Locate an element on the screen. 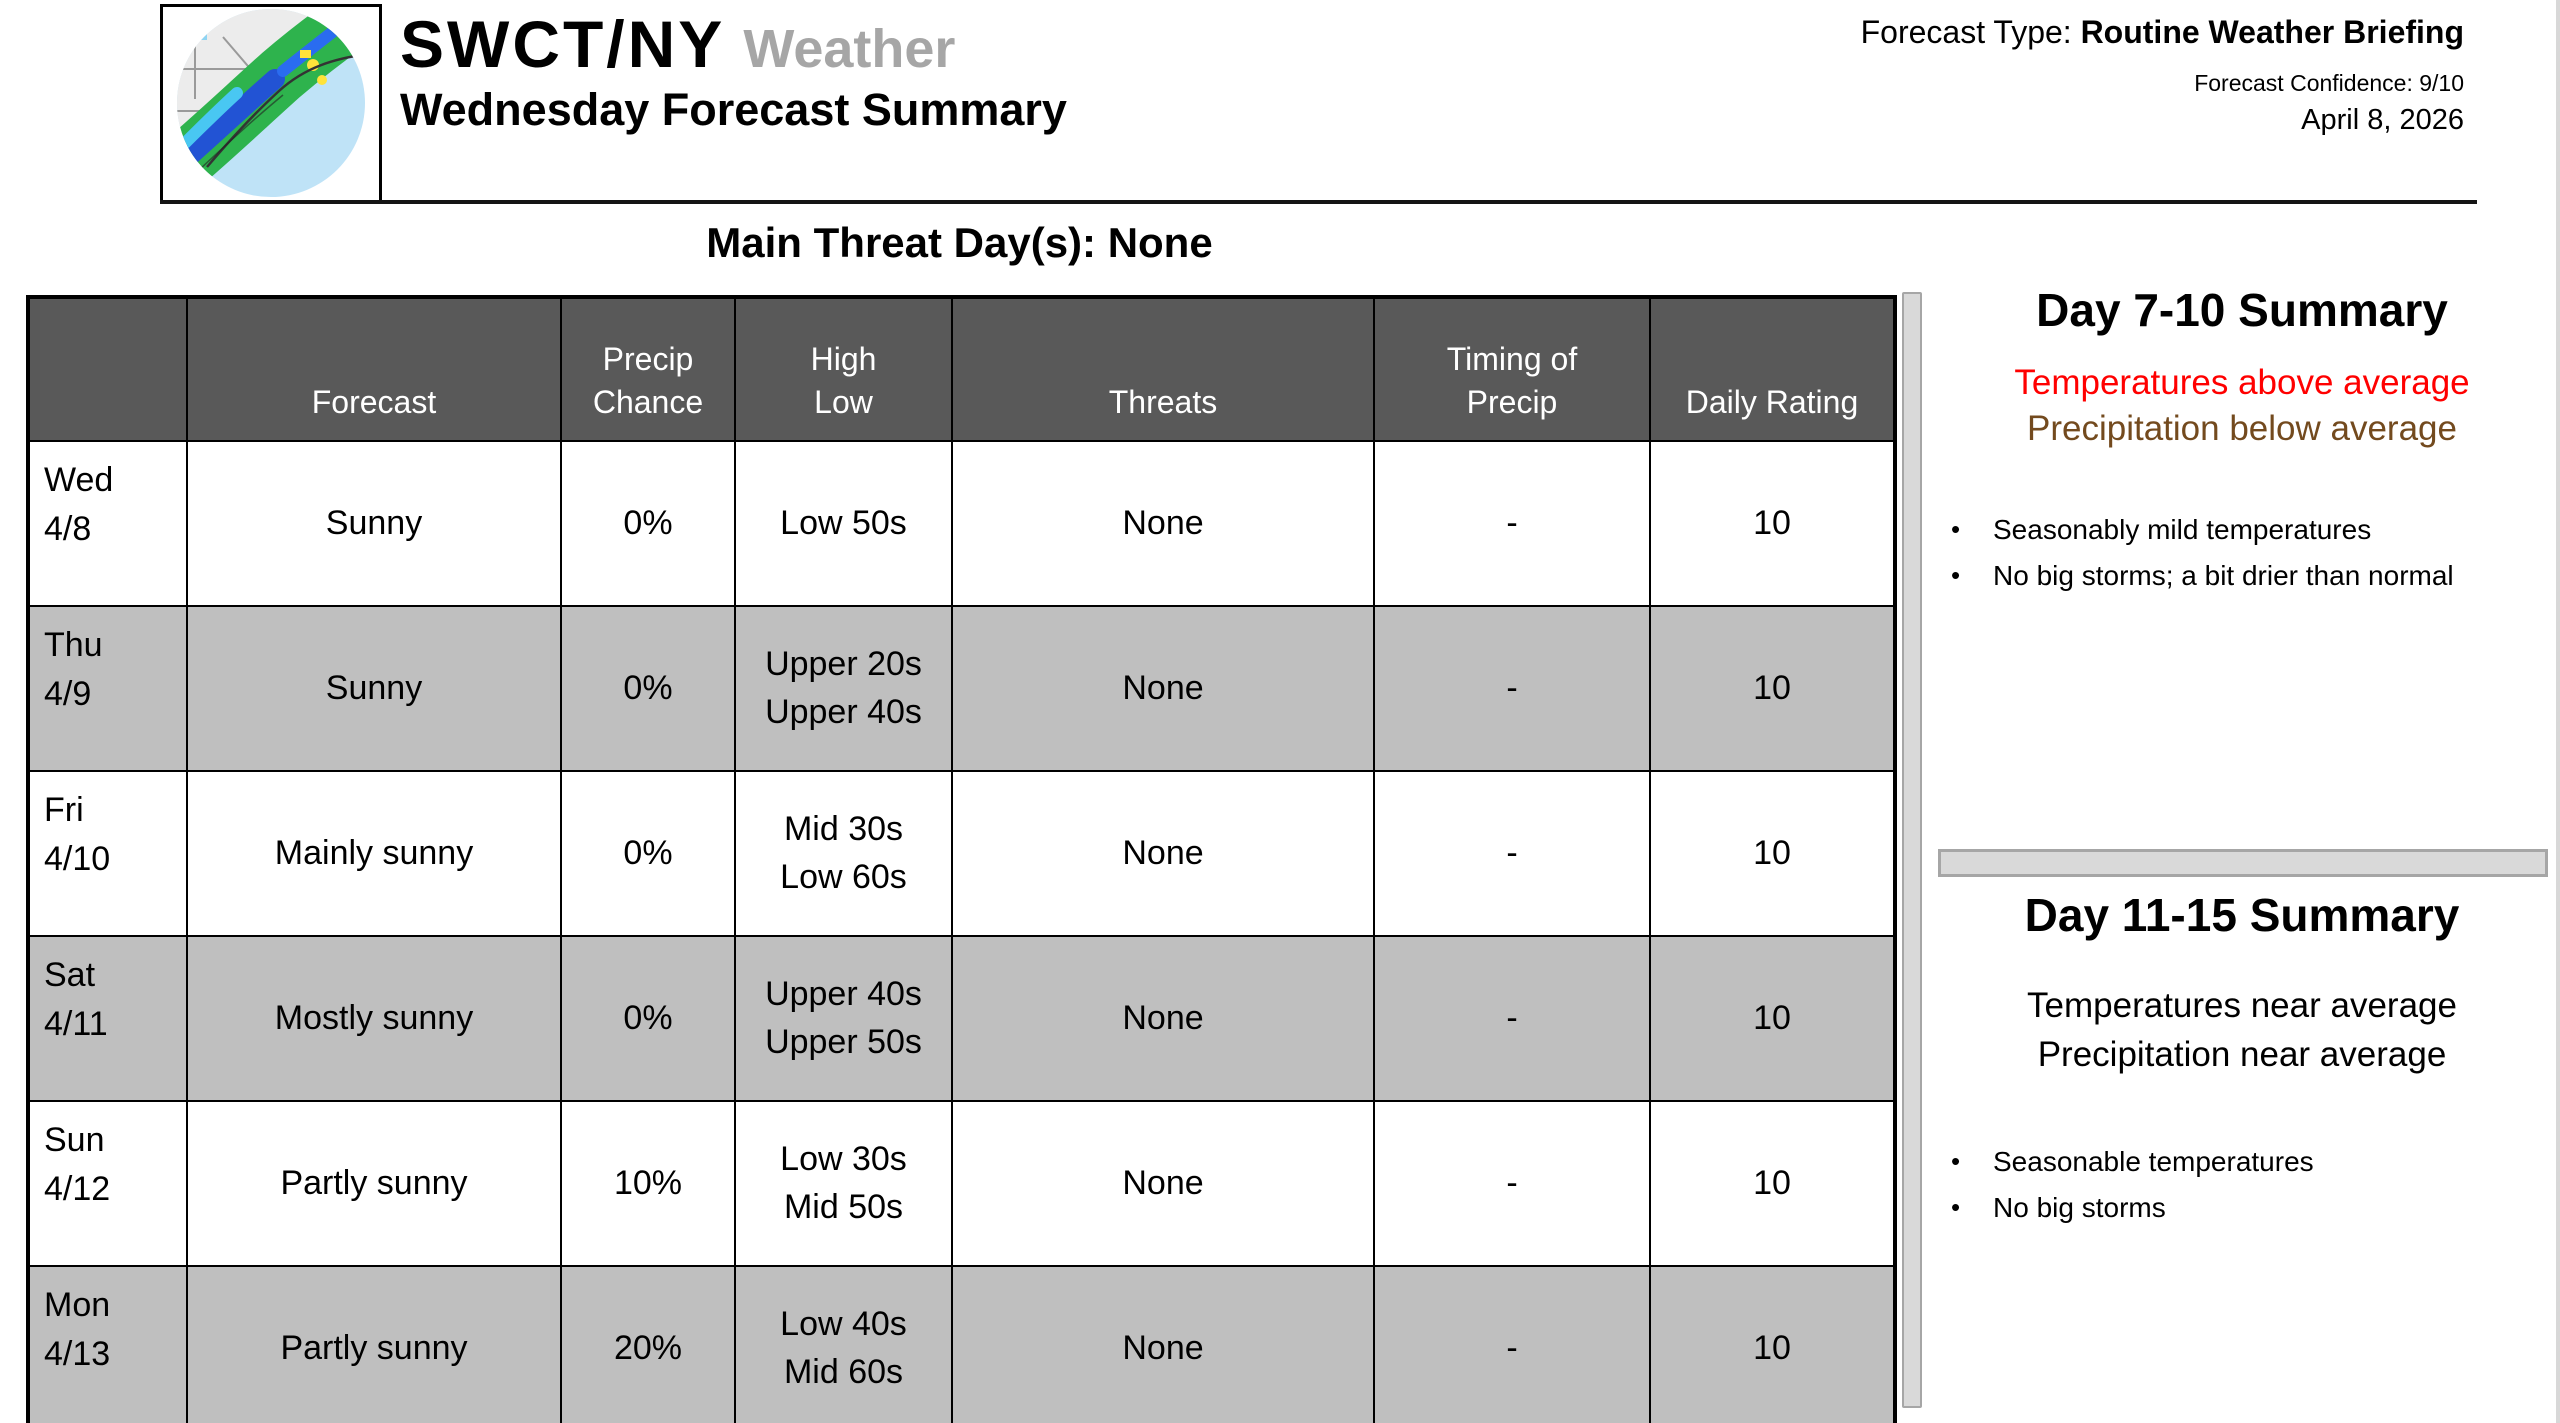  high-low-cell: Upper 20s Upper 40s is located at coordinates (843, 688).